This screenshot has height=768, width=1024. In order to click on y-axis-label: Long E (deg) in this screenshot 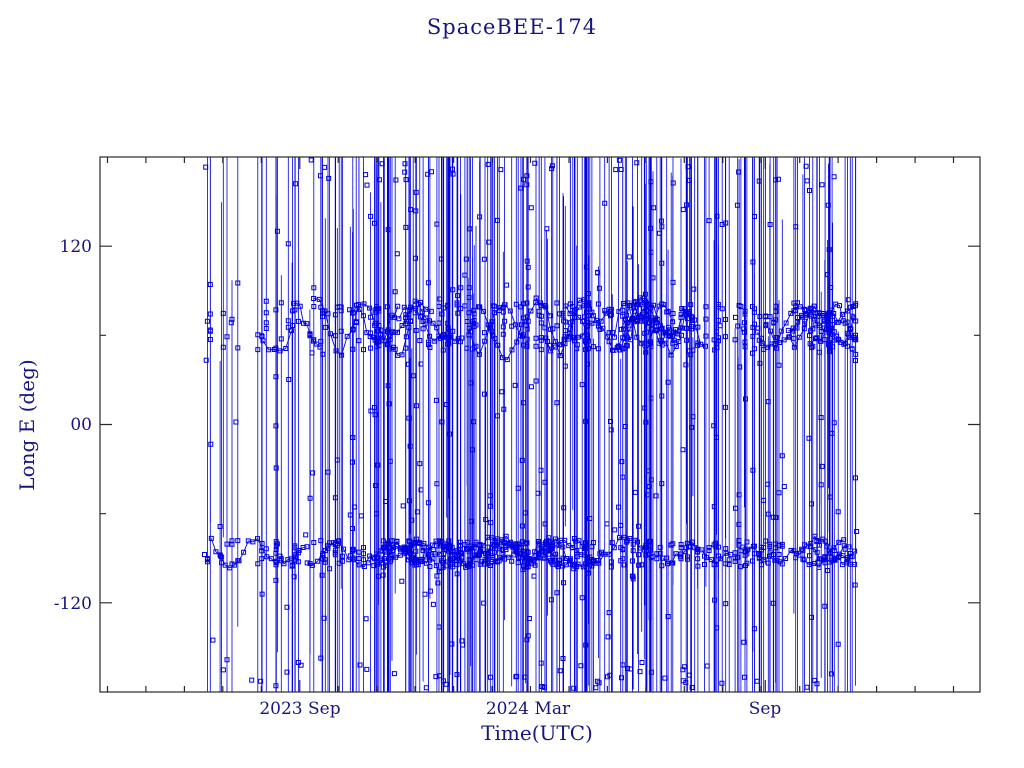, I will do `click(27, 424)`.